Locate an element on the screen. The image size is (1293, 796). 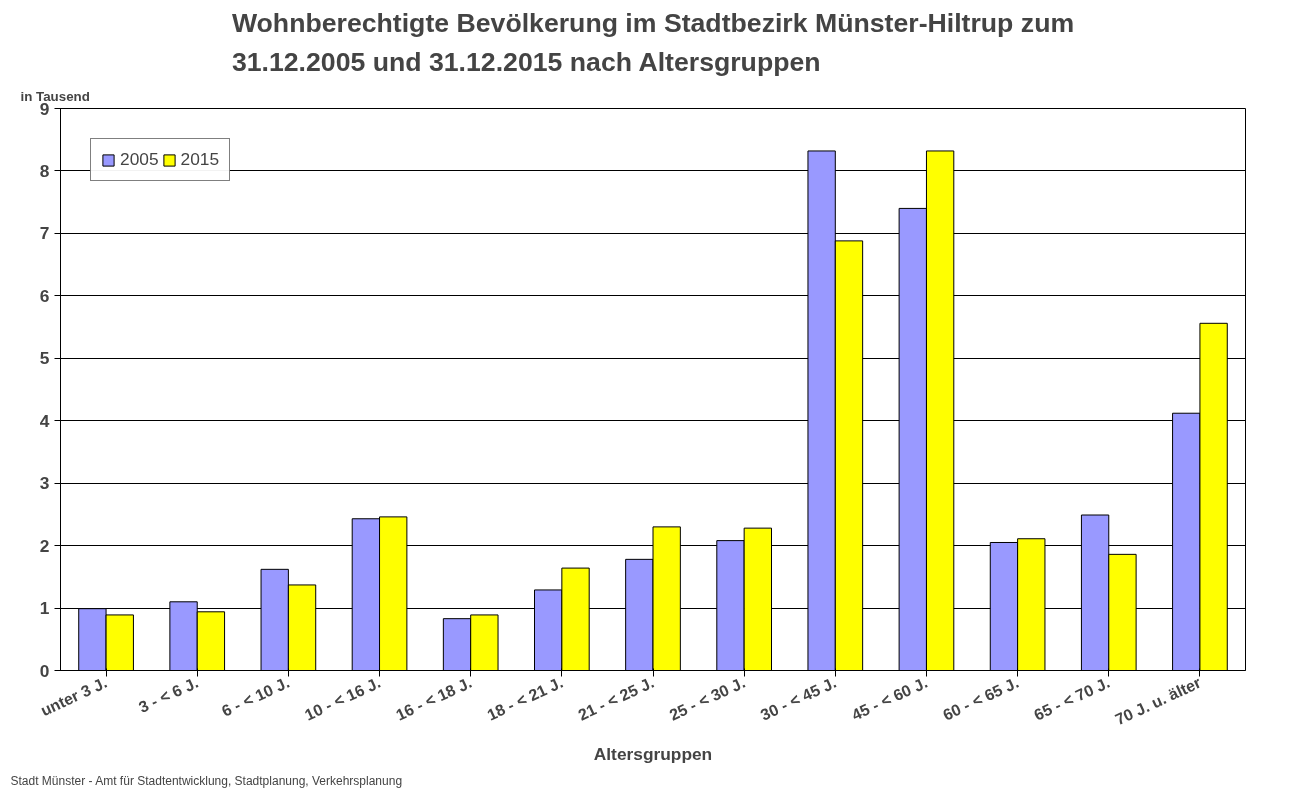
x-tick-label: 65 - < 70 J. is located at coordinates (1072, 698).